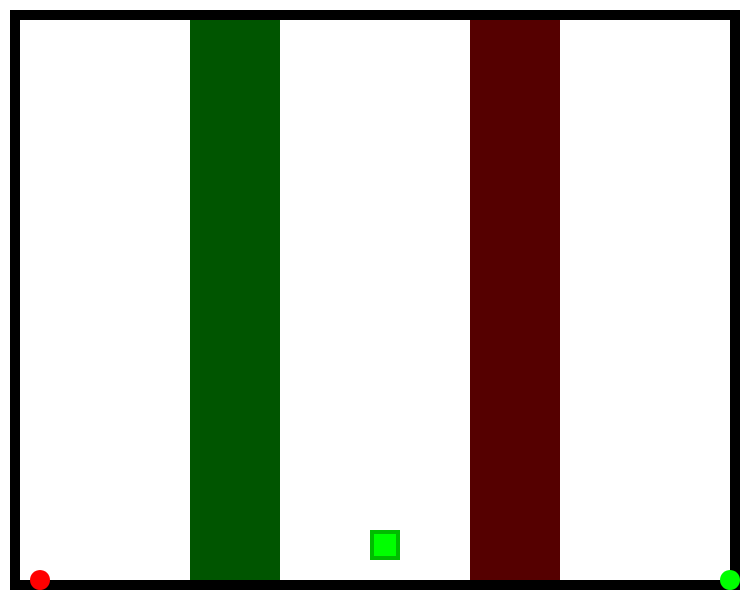 This screenshot has width=750, height=600. Describe the element at coordinates (385, 545) in the screenshot. I see `player-square-icon` at that location.